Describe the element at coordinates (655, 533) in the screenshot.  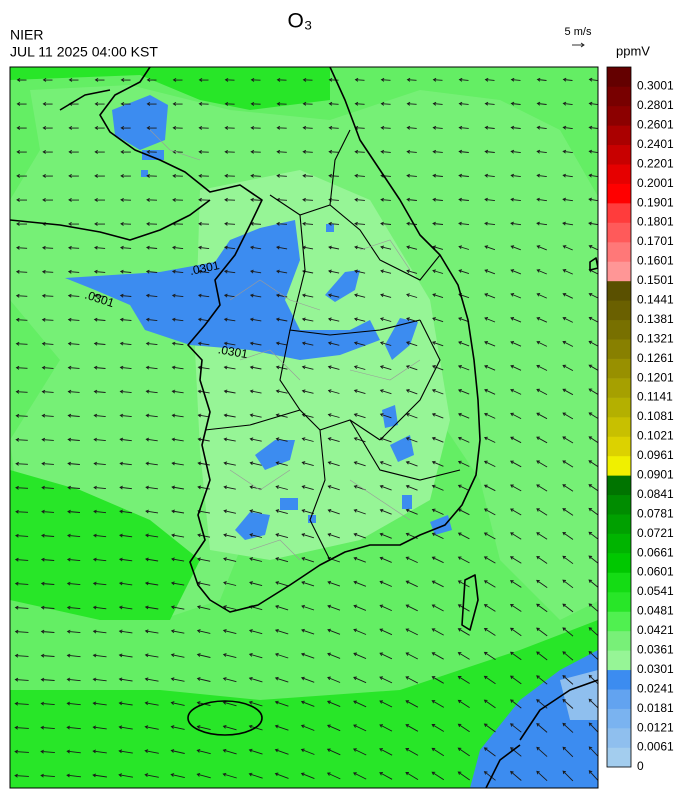
I see `colorbar-label: 0.0721` at that location.